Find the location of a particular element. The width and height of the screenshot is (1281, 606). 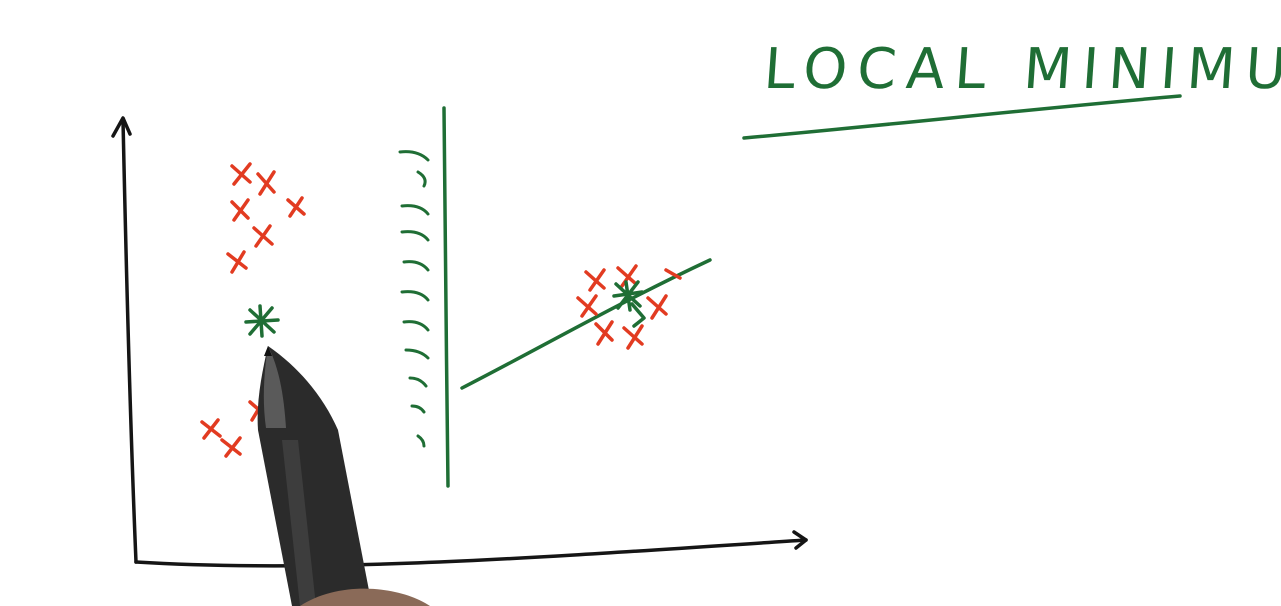

barrier is located at coordinates (424, 297).